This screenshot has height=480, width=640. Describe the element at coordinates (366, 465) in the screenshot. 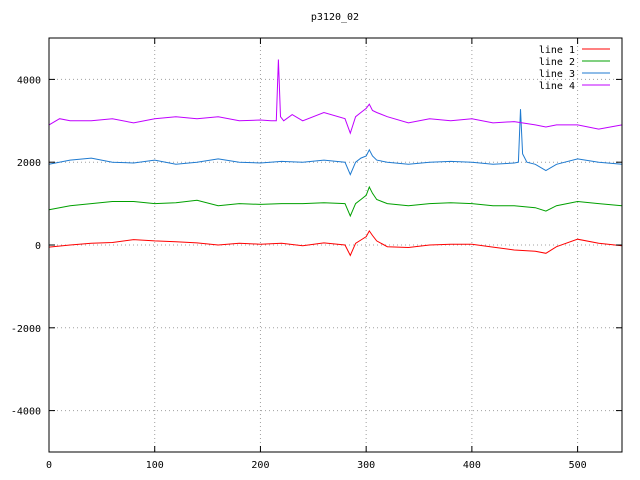

I see `x-tick-label: 300` at that location.